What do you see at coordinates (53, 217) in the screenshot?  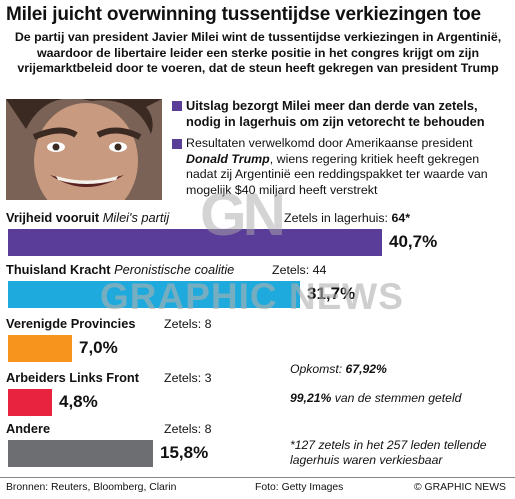 I see `party-name: Vrijheid vooruit` at bounding box center [53, 217].